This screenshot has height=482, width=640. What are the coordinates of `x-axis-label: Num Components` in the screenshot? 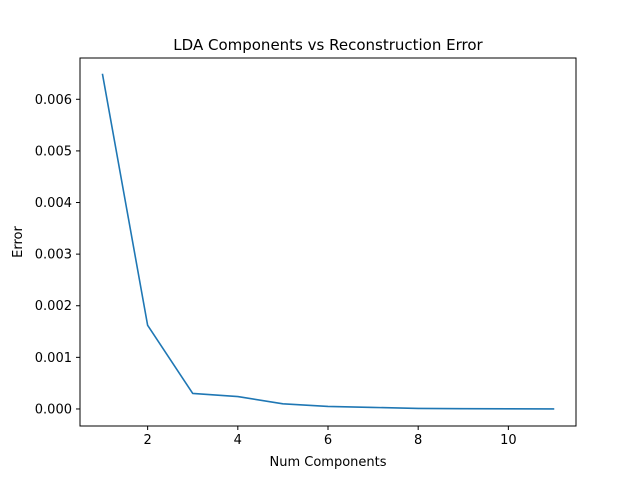 It's located at (327, 462).